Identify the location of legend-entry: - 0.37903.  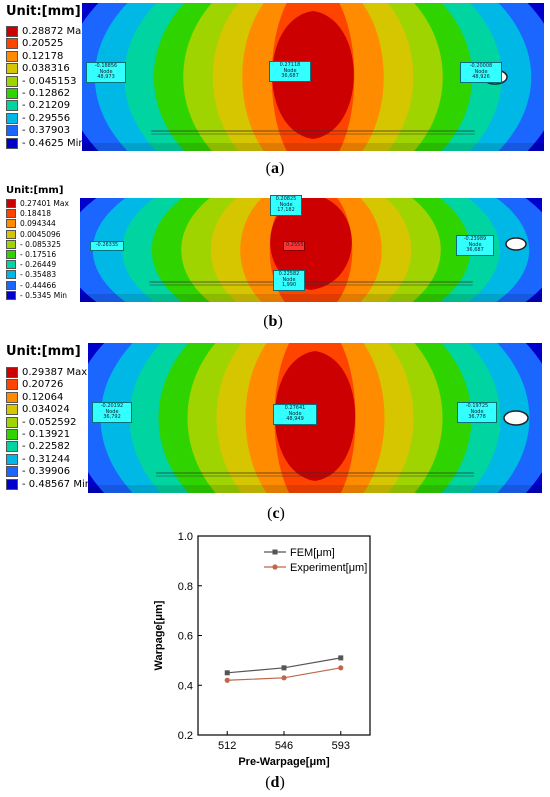
(38, 131).